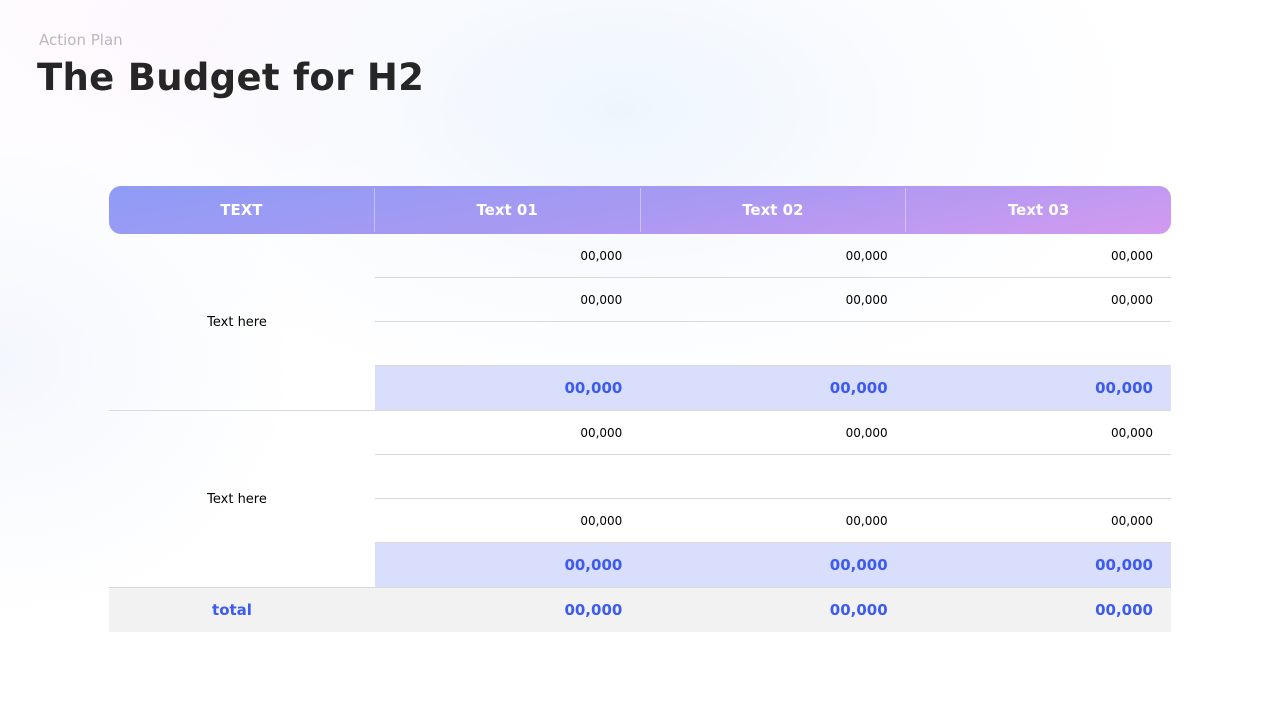 This screenshot has width=1280, height=720. I want to click on column-header: TEXT, so click(241, 210).